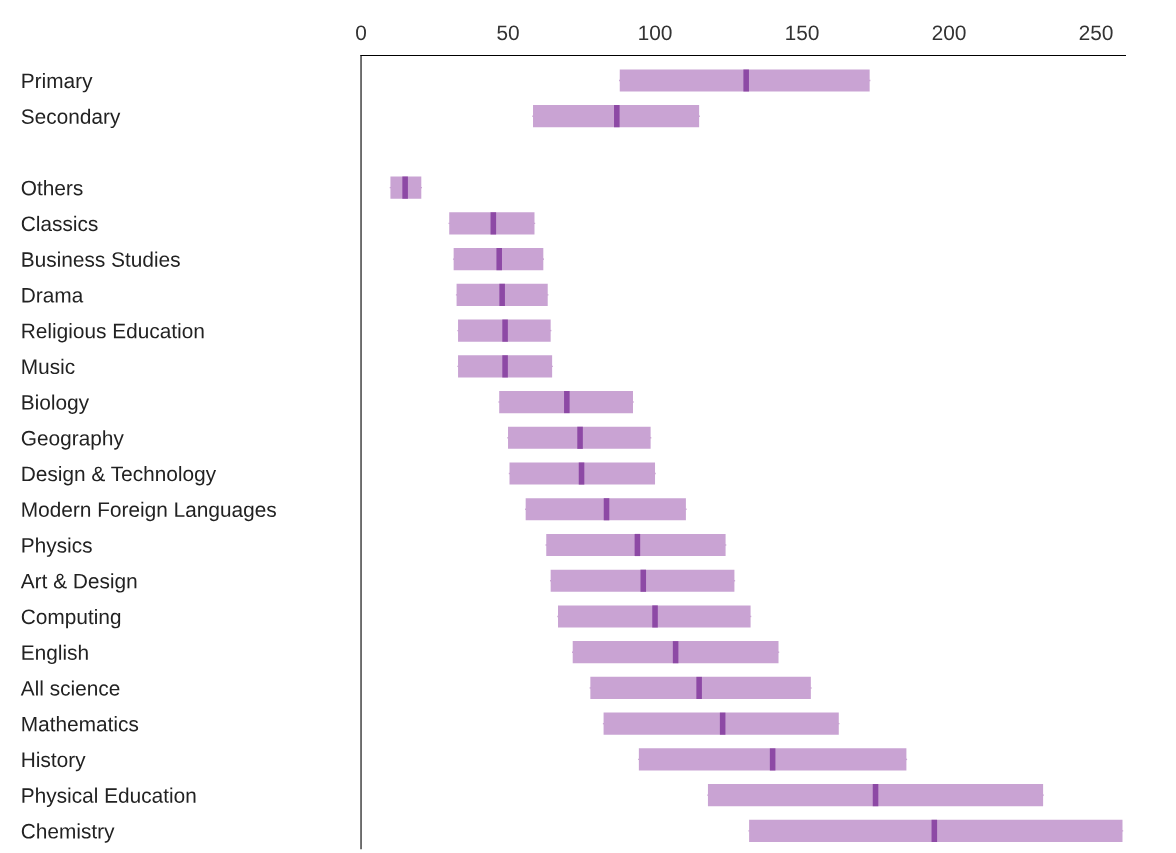  What do you see at coordinates (54, 761) in the screenshot?
I see `y-tick-label: History` at bounding box center [54, 761].